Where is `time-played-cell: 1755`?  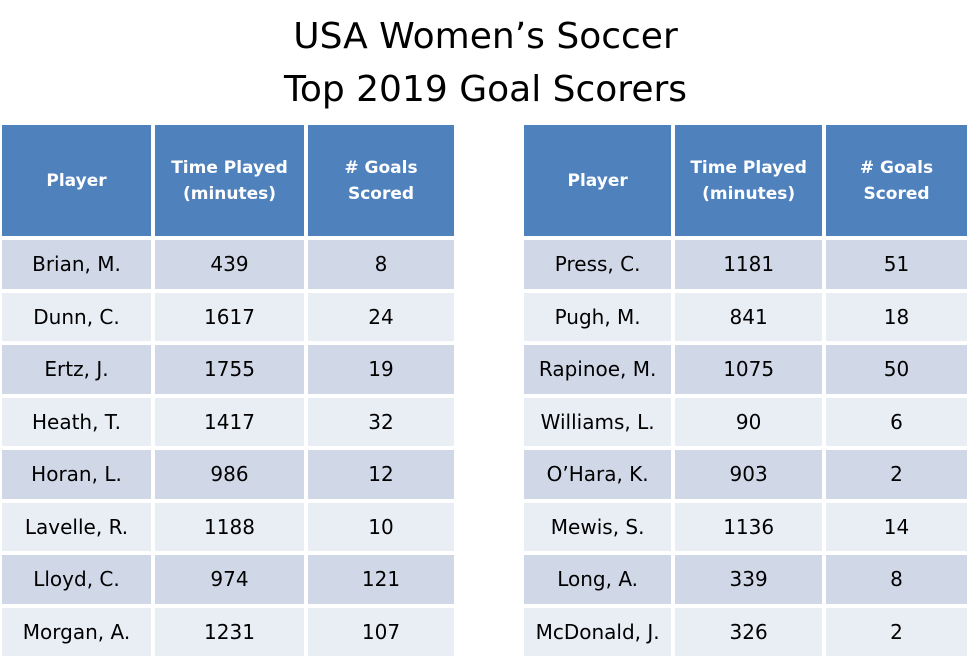
time-played-cell: 1755 is located at coordinates (229, 369).